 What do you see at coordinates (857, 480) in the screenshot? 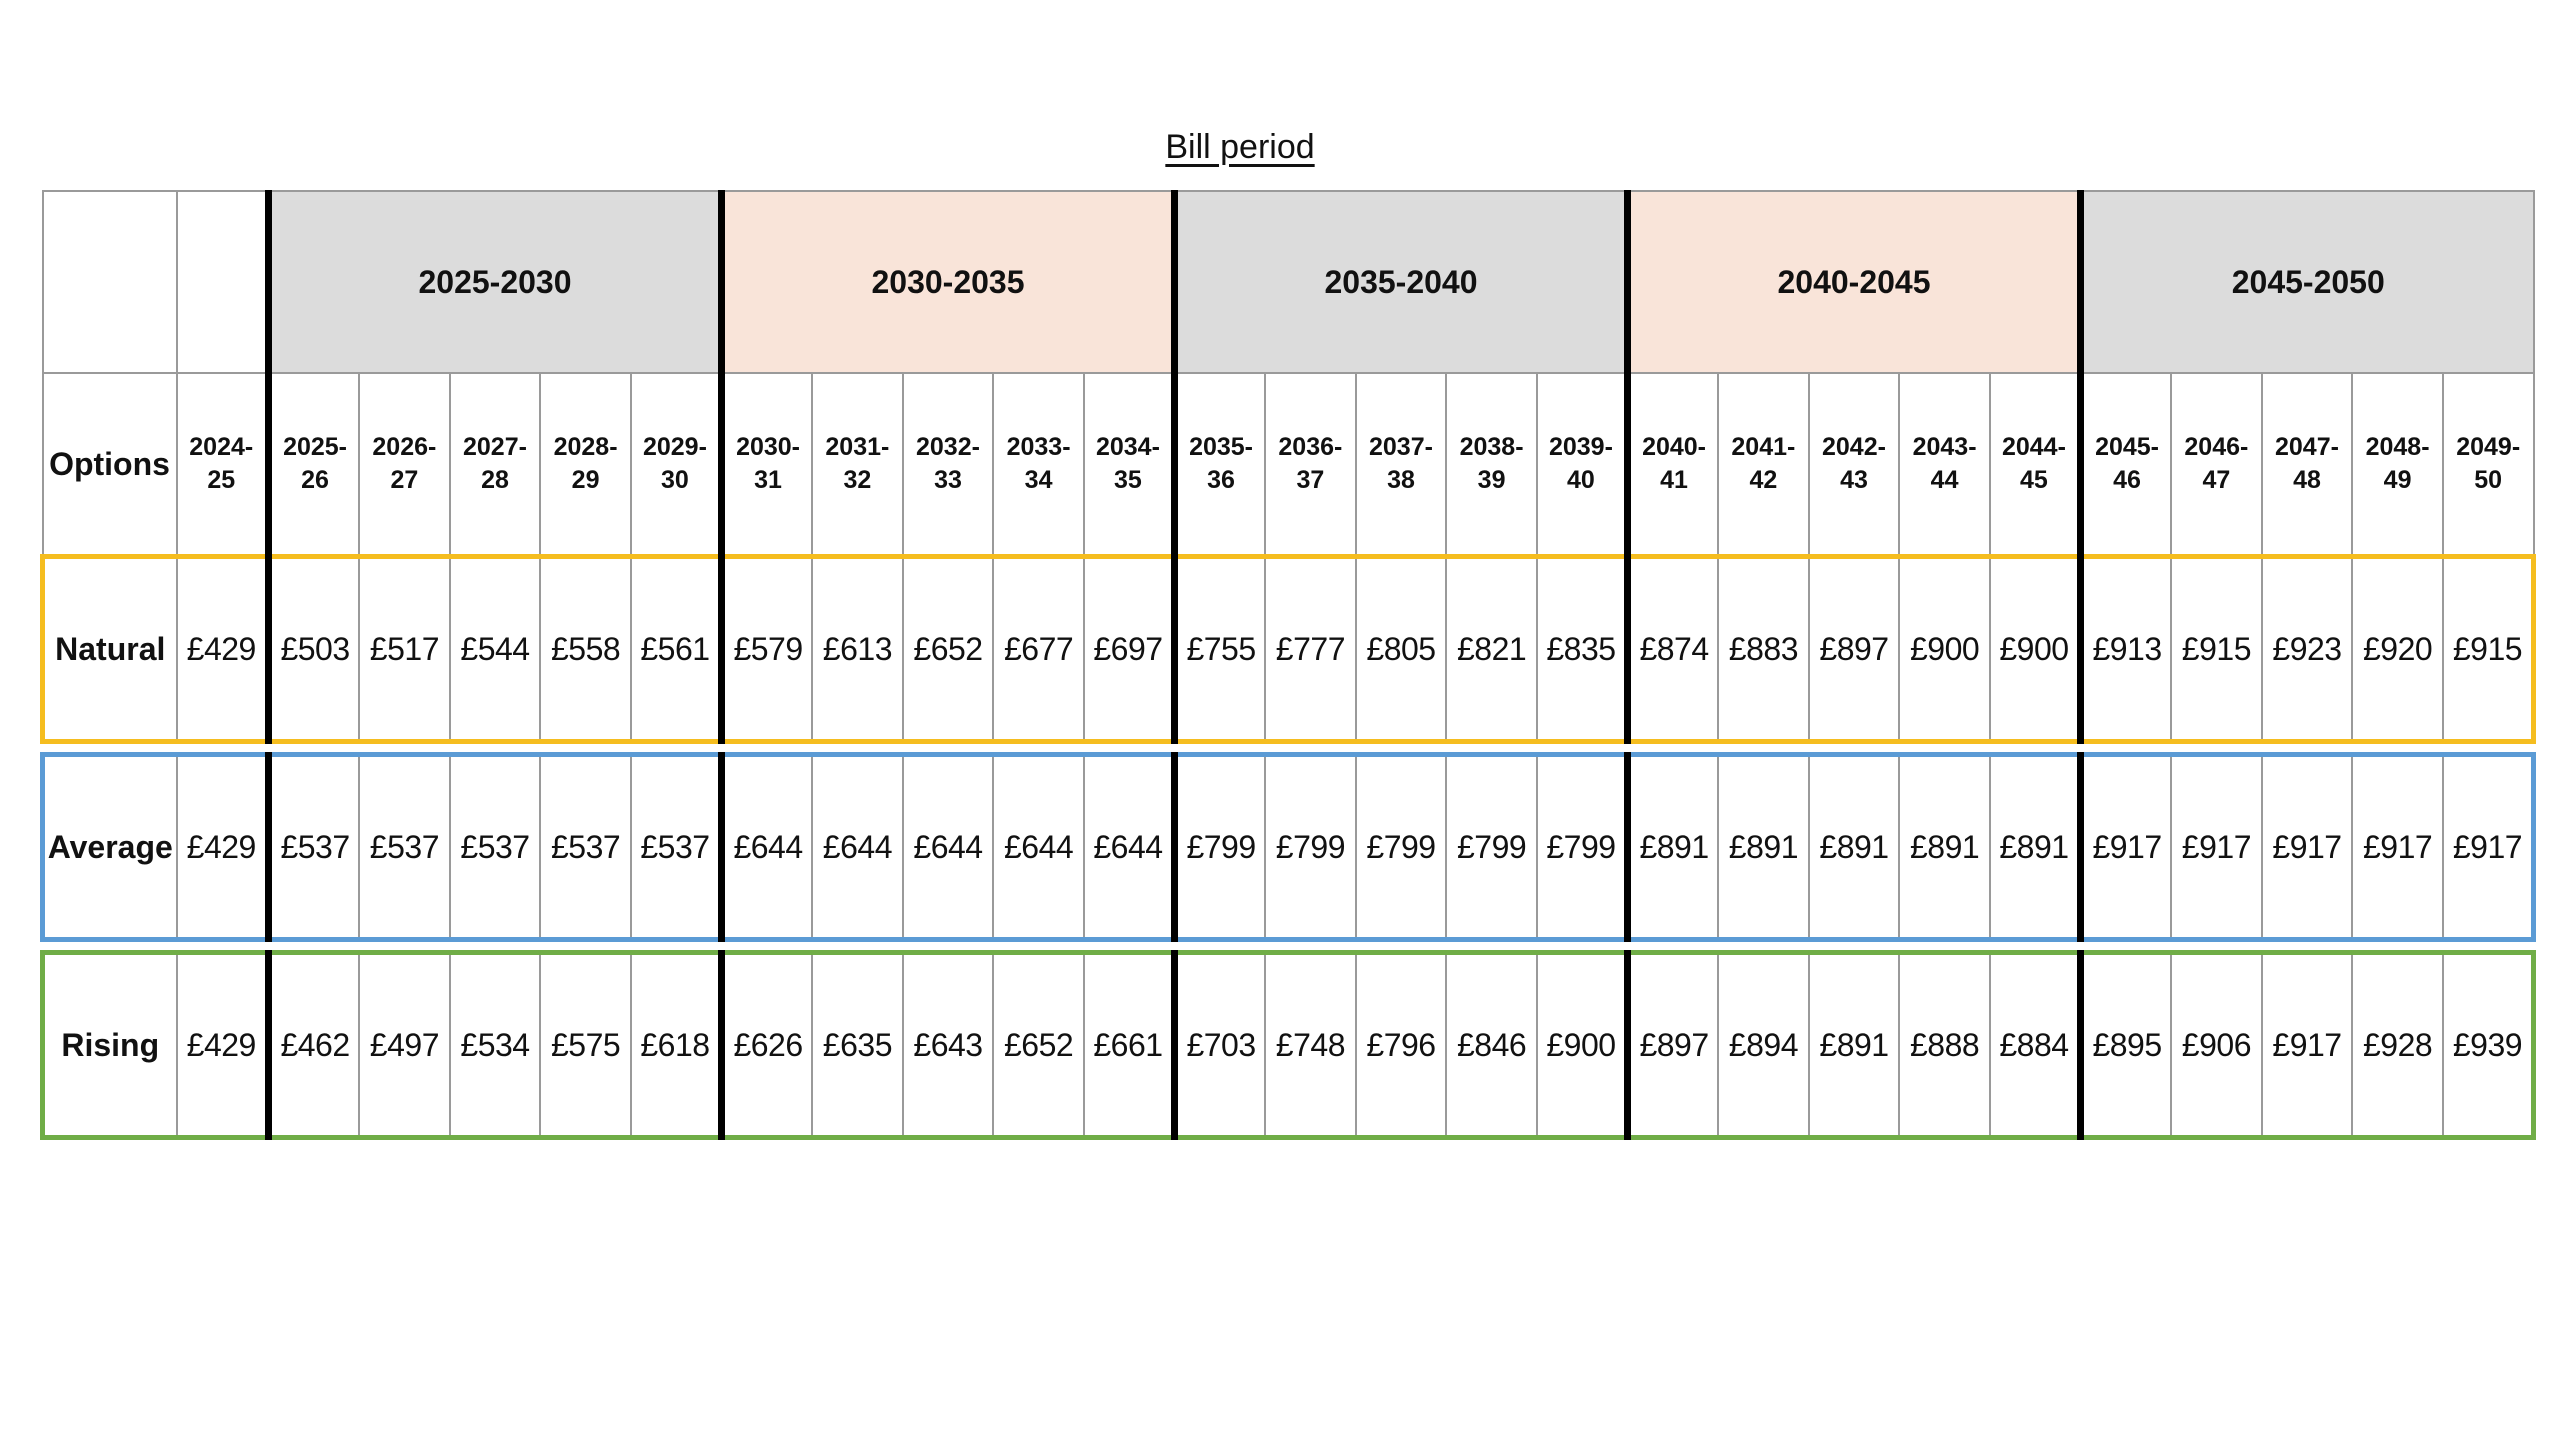
I see `year-end: 32` at bounding box center [857, 480].